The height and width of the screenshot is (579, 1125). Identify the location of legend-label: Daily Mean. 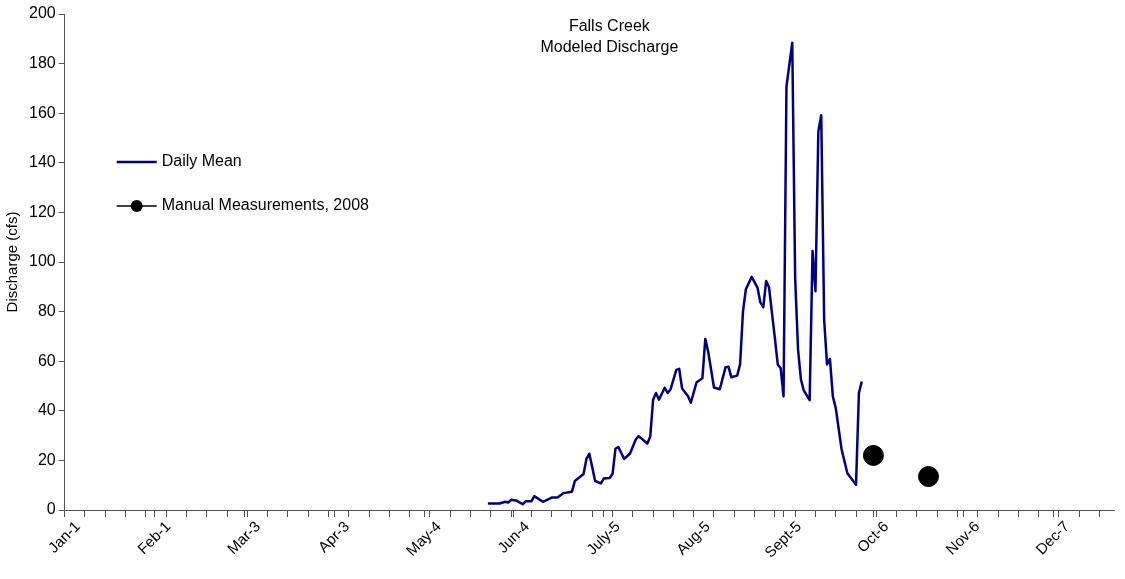
(201, 161).